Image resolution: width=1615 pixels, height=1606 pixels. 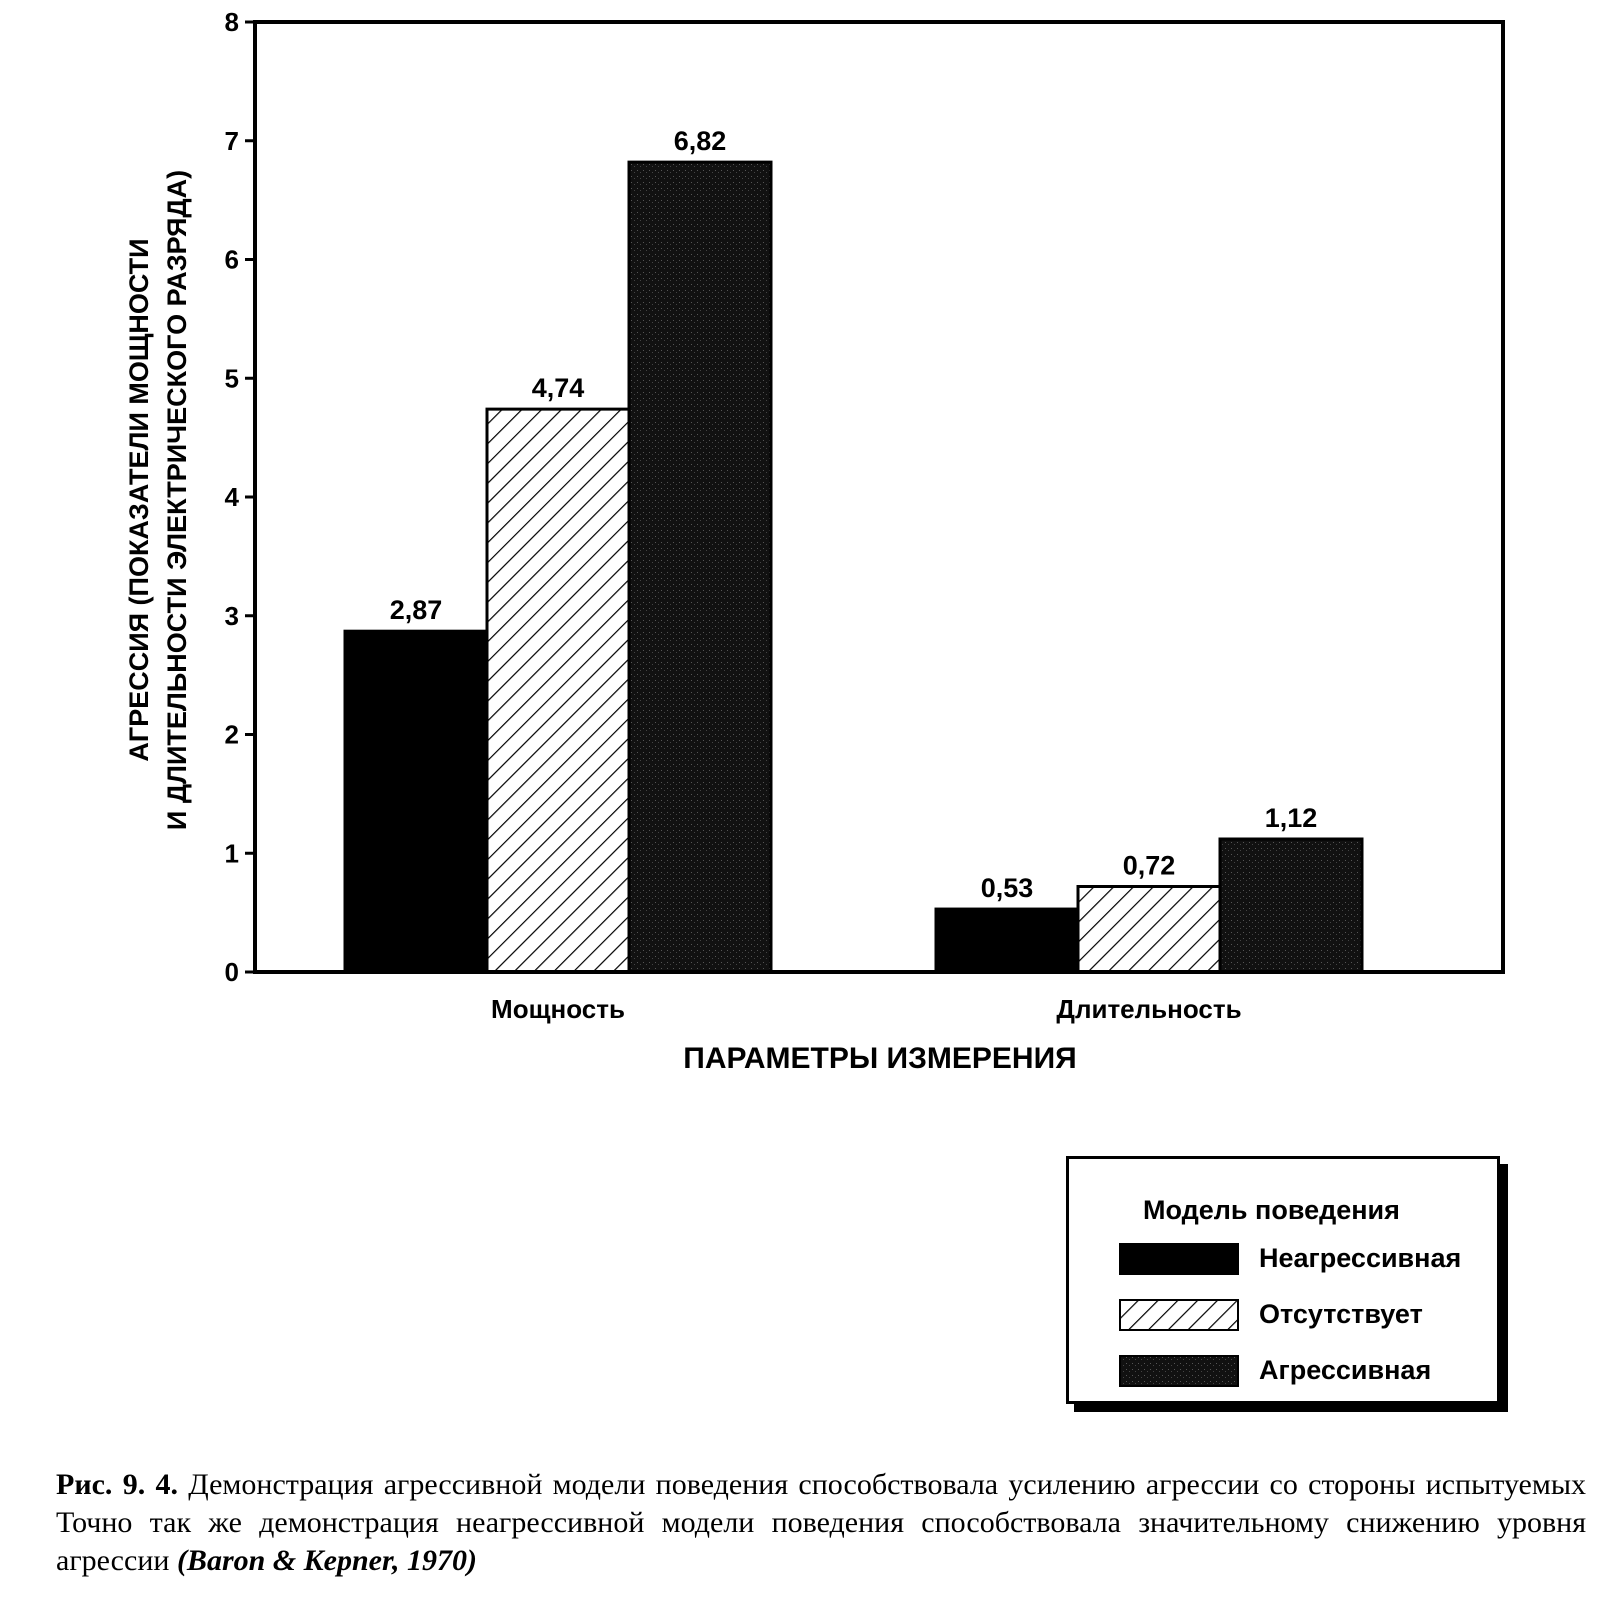 What do you see at coordinates (177, 500) in the screenshot?
I see `y-axis-title-line-2: И ДЛИТЕЛЬНОСТИ ЭЛЕКТРИЧЕСКОГО РАЗРЯДА)` at bounding box center [177, 500].